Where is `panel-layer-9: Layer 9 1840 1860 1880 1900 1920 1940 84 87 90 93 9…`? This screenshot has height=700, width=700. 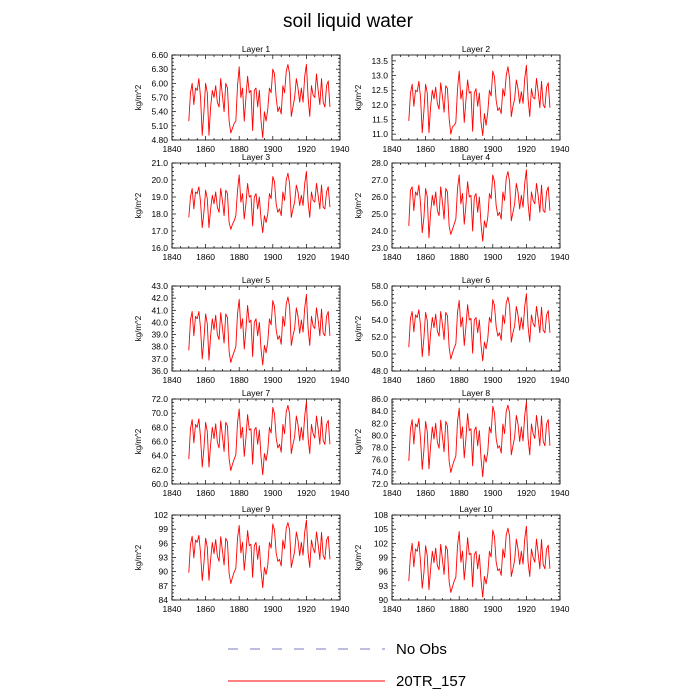
panel-layer-9: Layer 9 1840 1860 1880 1900 1920 1940 84 87 90 93 9… is located at coordinates (242, 559).